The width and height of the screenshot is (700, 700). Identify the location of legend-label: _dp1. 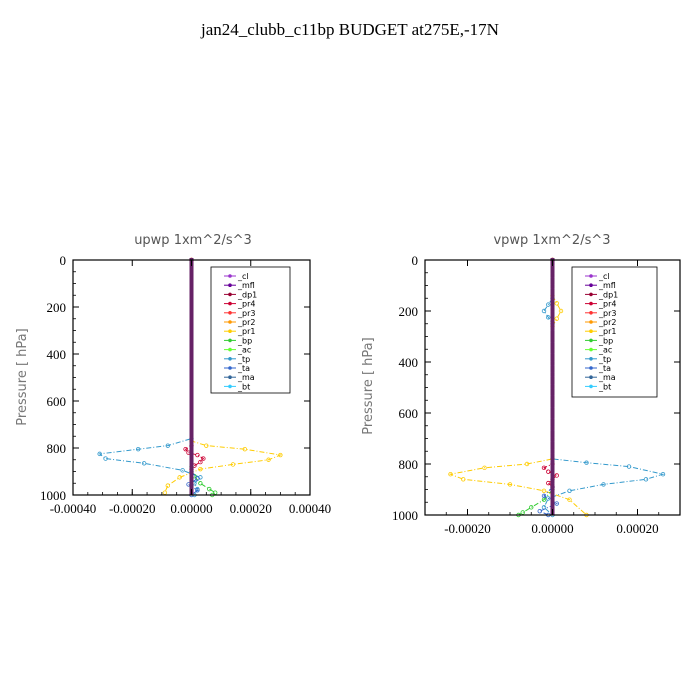
(247, 294).